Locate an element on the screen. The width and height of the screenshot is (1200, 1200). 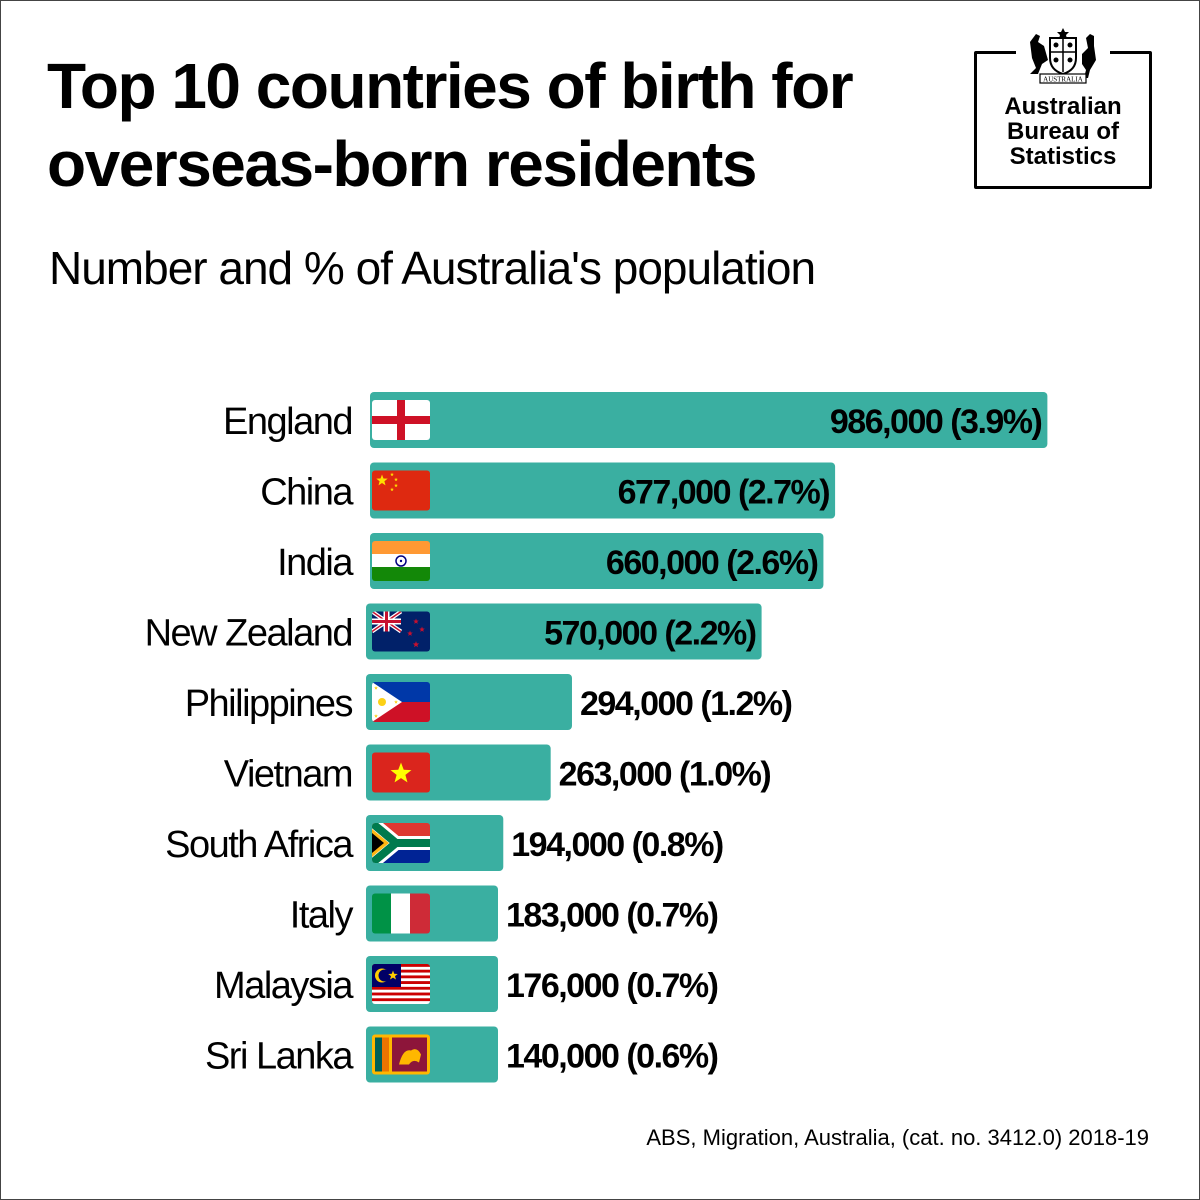
category-label: England is located at coordinates (287, 422).